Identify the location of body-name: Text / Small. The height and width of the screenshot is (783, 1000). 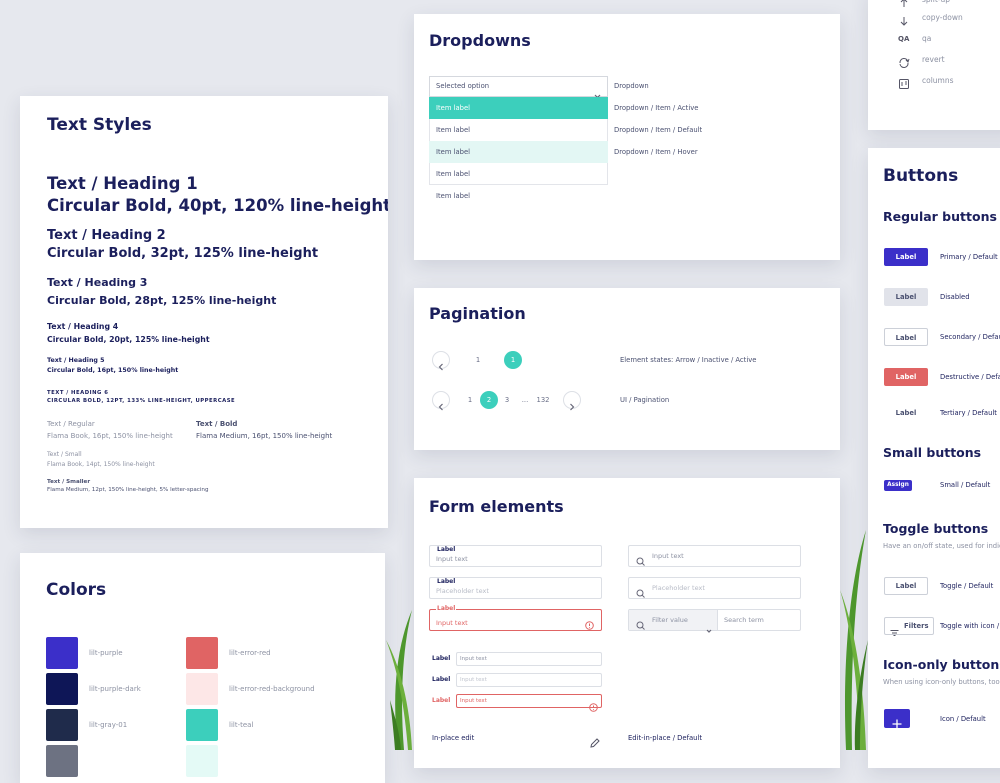
(64, 454).